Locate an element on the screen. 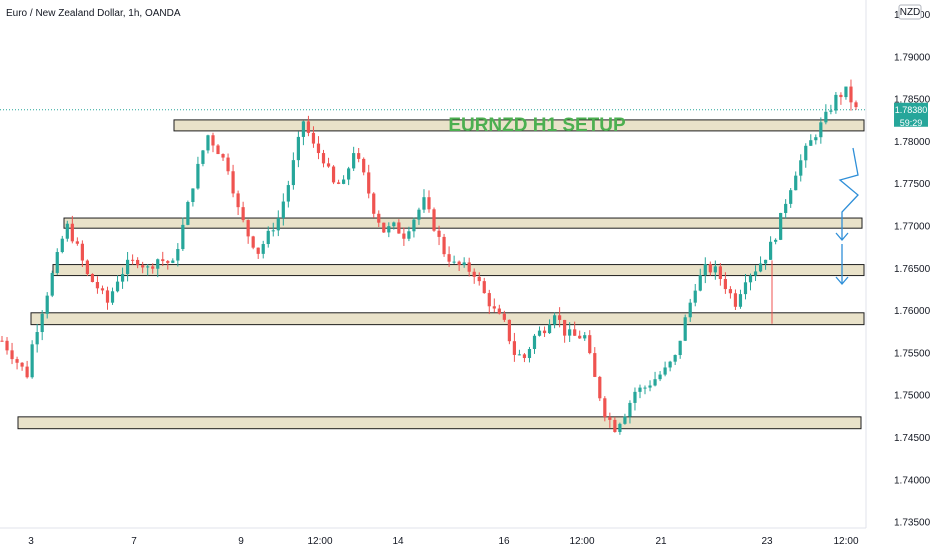  setup-label: EURNZD H1 SETUP is located at coordinates (537, 125).